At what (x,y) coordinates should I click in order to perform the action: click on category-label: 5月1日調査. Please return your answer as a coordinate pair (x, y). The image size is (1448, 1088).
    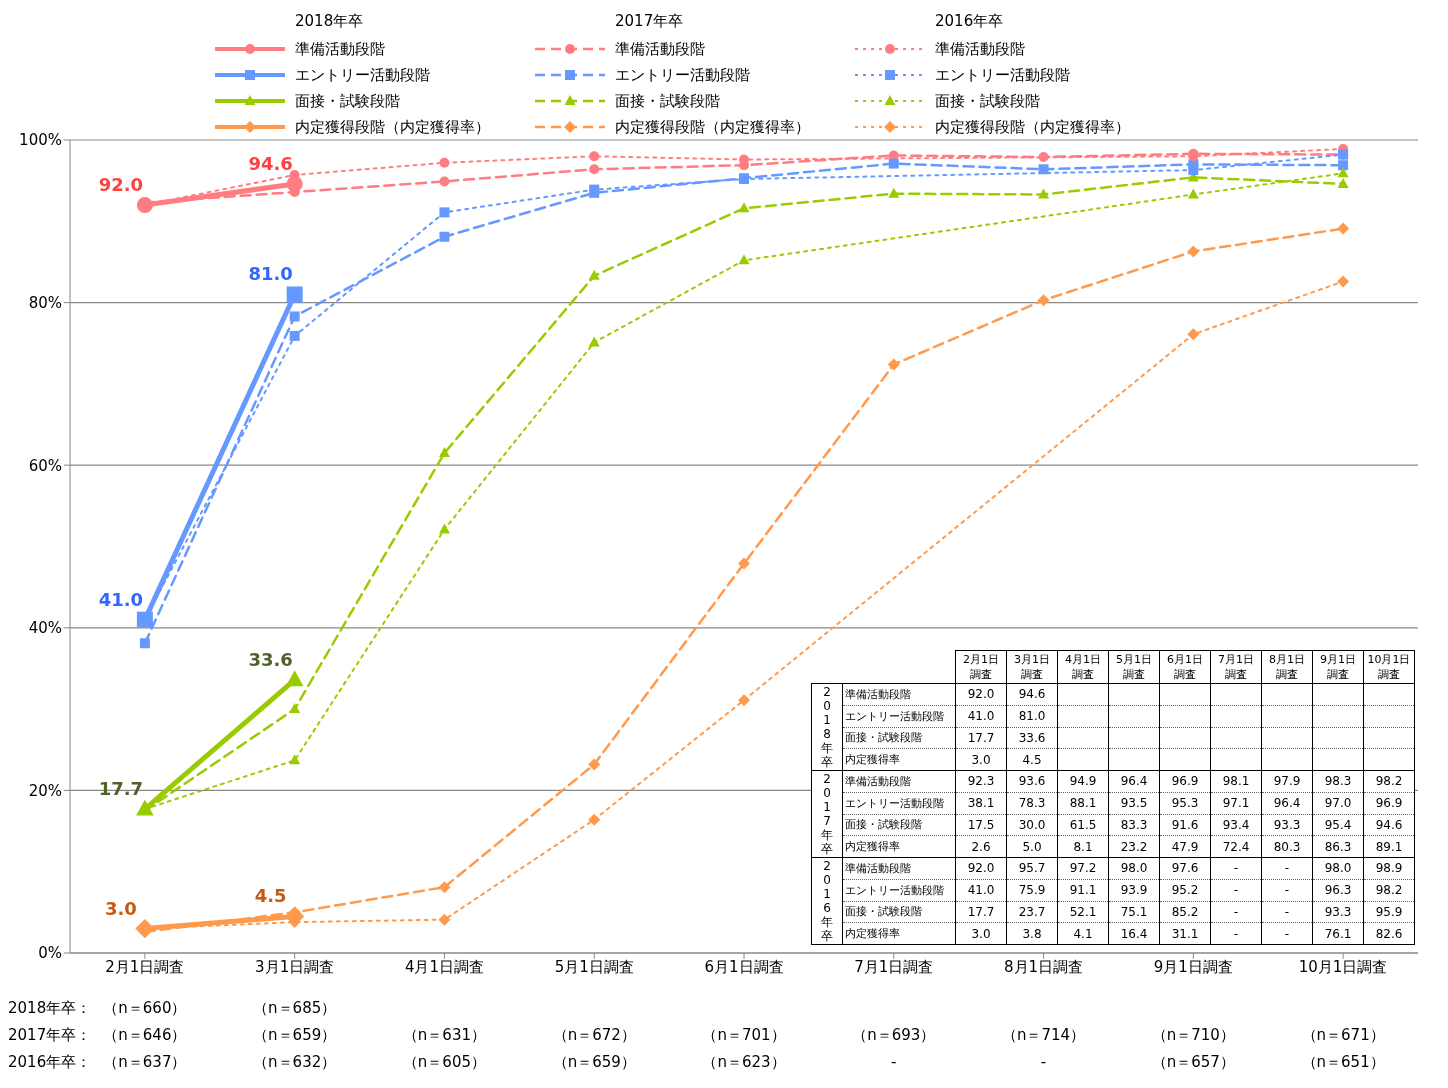
    Looking at the image, I should click on (1134, 667).